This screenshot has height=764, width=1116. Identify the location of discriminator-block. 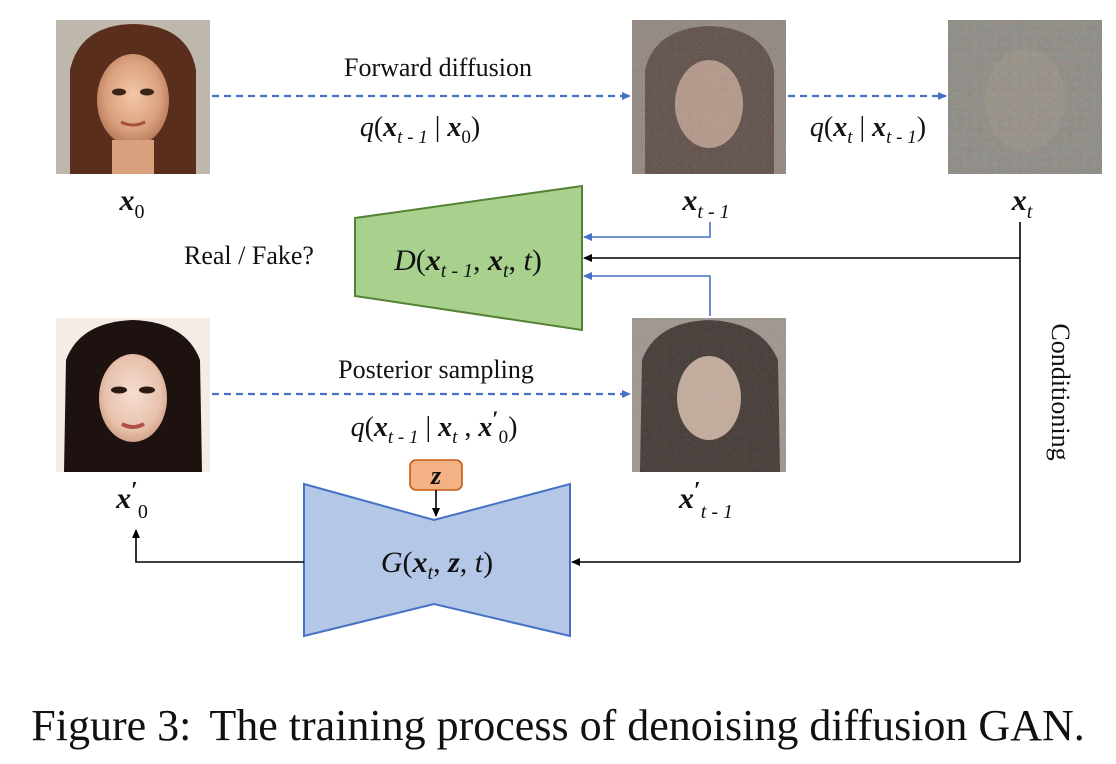
(468, 258).